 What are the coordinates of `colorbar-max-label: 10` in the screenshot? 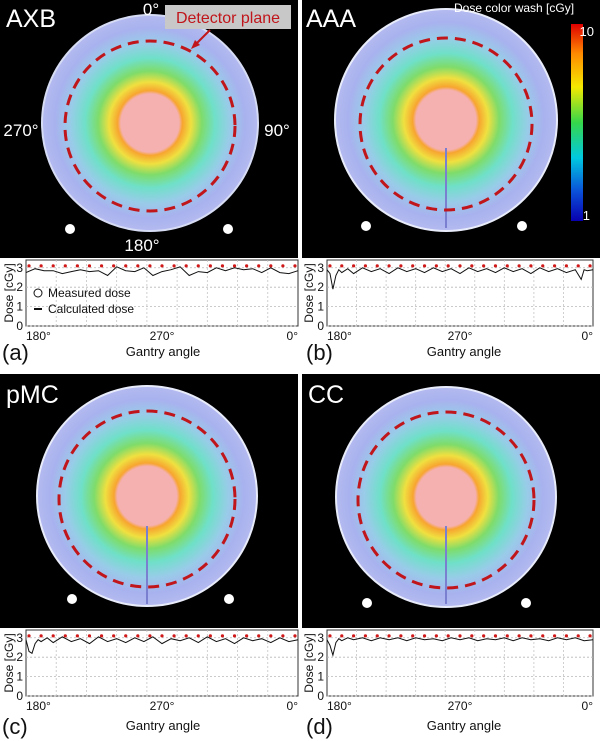 It's located at (587, 31).